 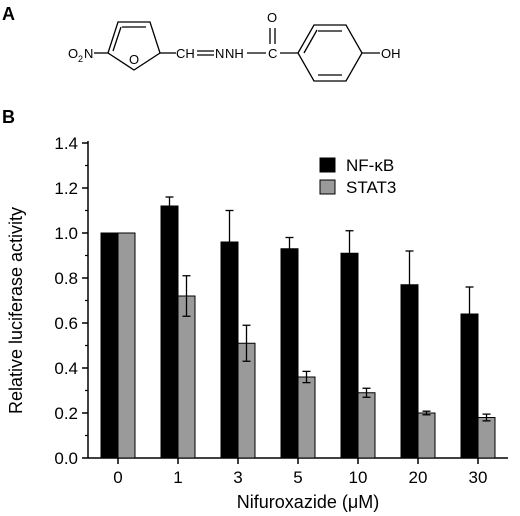 What do you see at coordinates (134, 59) in the screenshot?
I see `furan-oxygen: O` at bounding box center [134, 59].